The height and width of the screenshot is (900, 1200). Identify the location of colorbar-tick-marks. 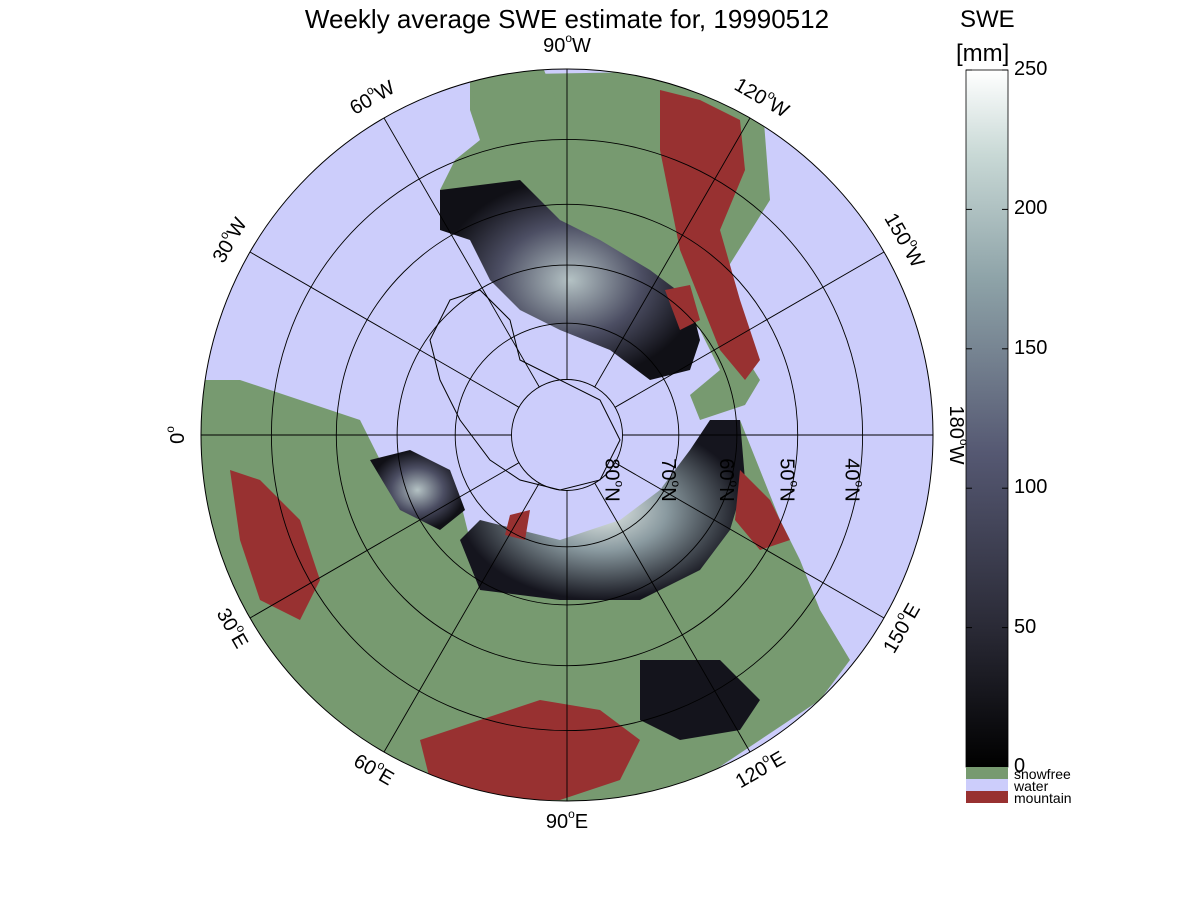
(987, 418).